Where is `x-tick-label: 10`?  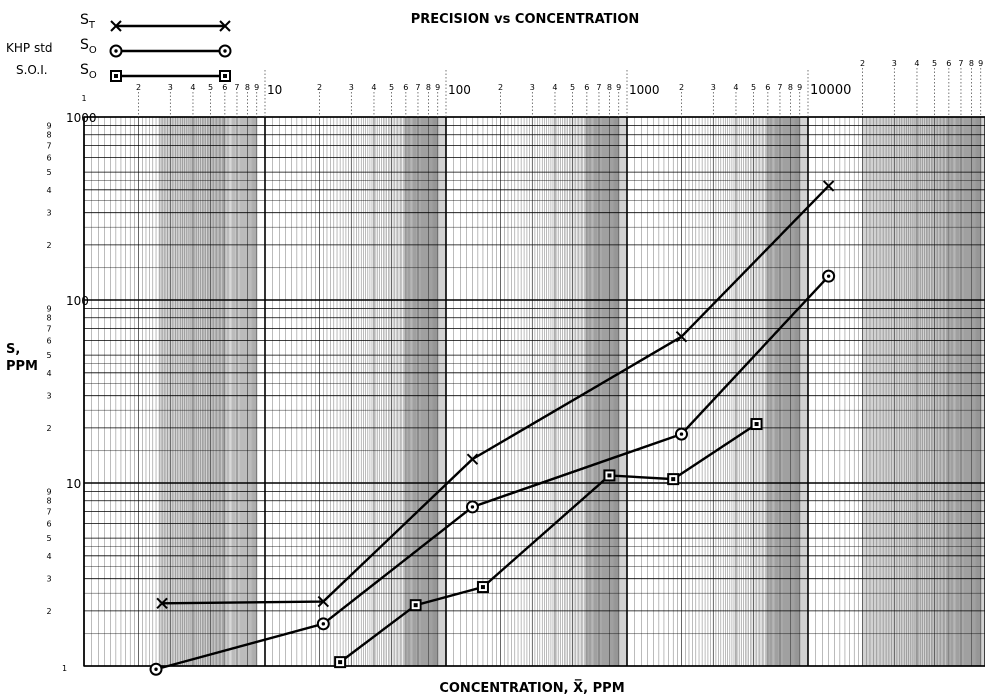
x-tick-label: 10 is located at coordinates (274, 90).